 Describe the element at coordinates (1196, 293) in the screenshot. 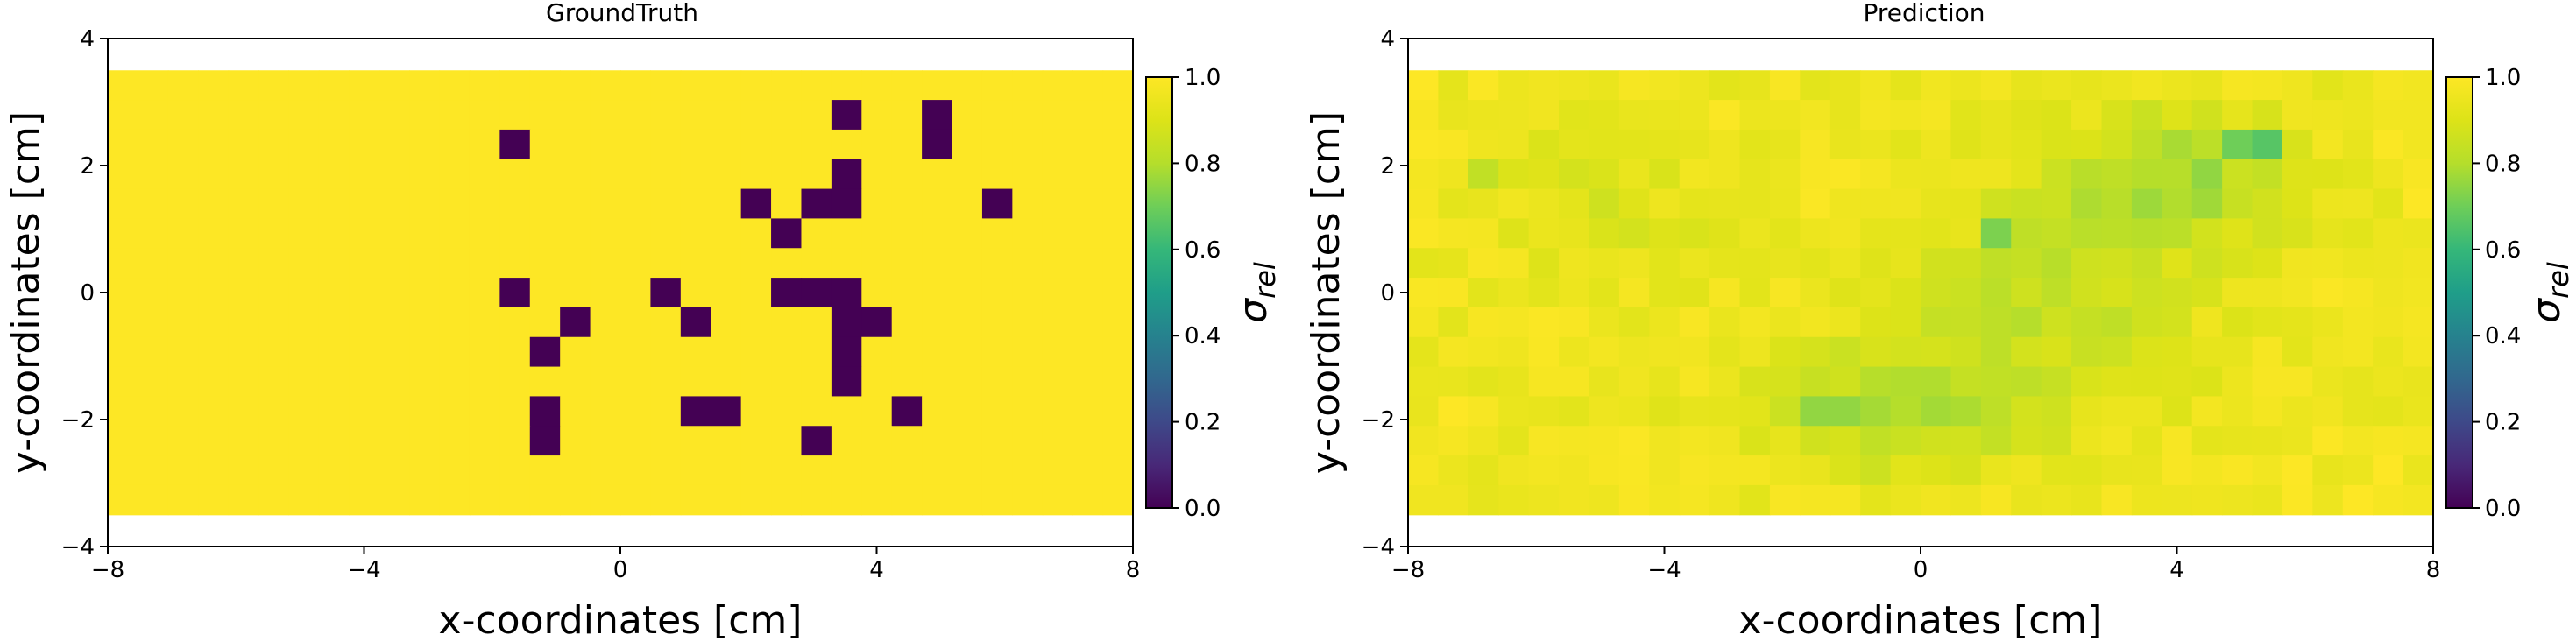

I see `gt-colorbar-ticks: 0.0 0.2 0.4 0.6 0.8 1.0` at that location.